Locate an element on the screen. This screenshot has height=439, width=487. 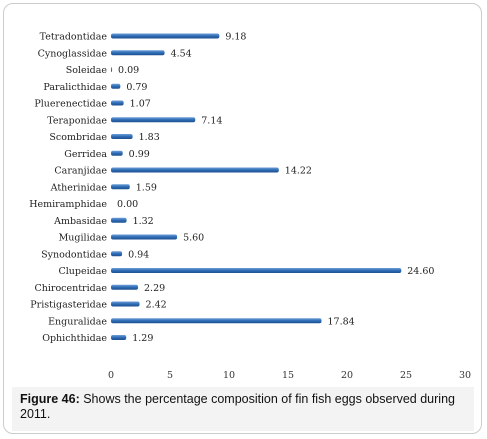
category-label: Caranjidae is located at coordinates (80, 171).